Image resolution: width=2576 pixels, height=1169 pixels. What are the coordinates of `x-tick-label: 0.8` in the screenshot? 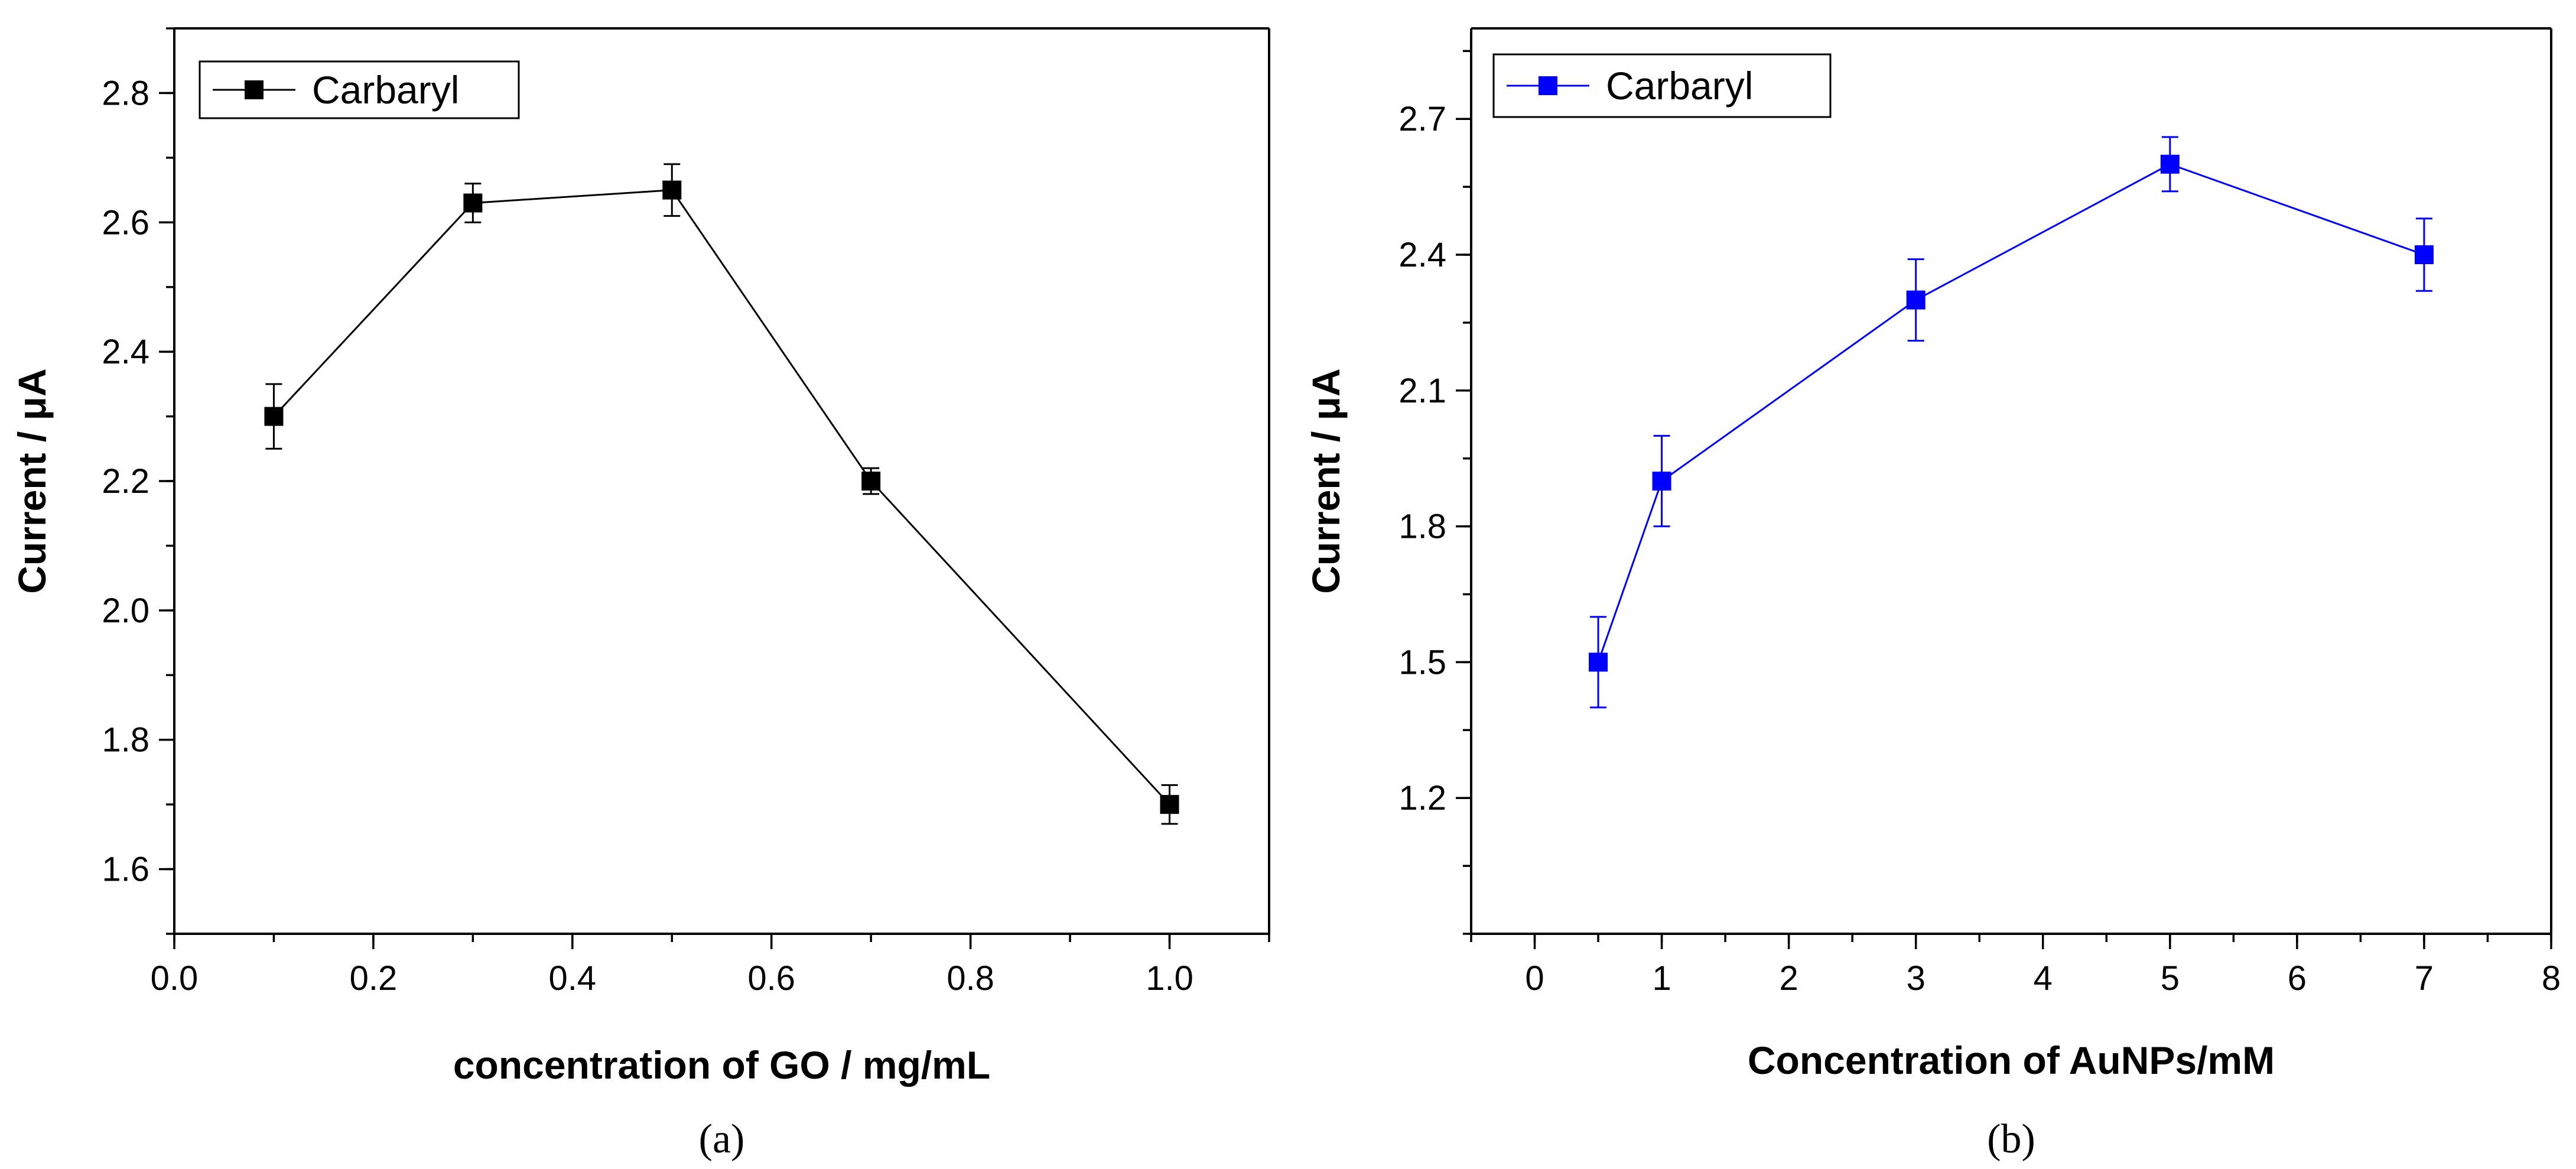 It's located at (971, 979).